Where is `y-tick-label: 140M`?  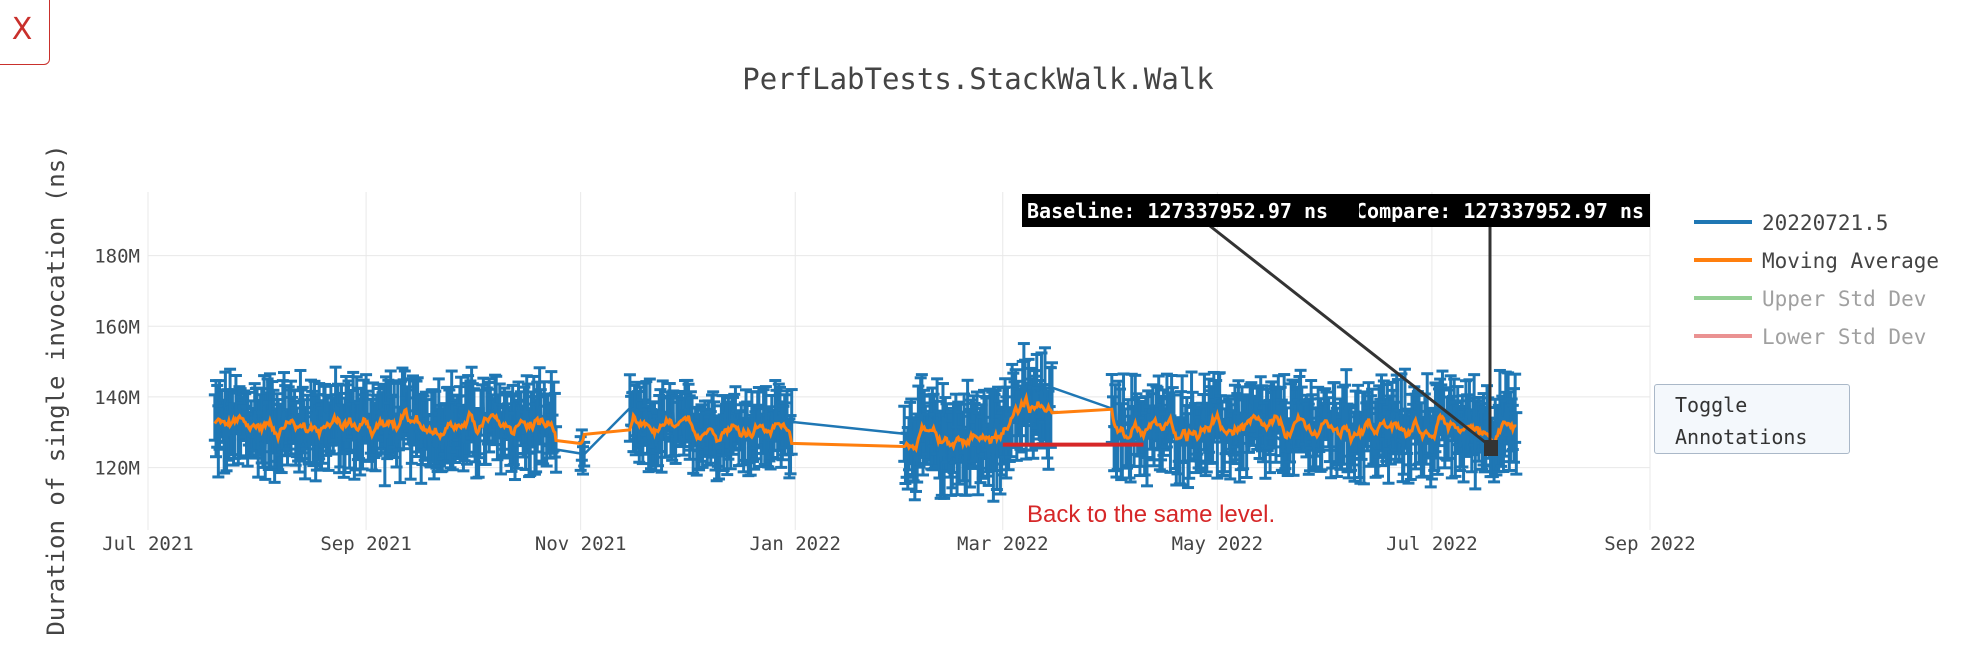
y-tick-label: 140M is located at coordinates (117, 398).